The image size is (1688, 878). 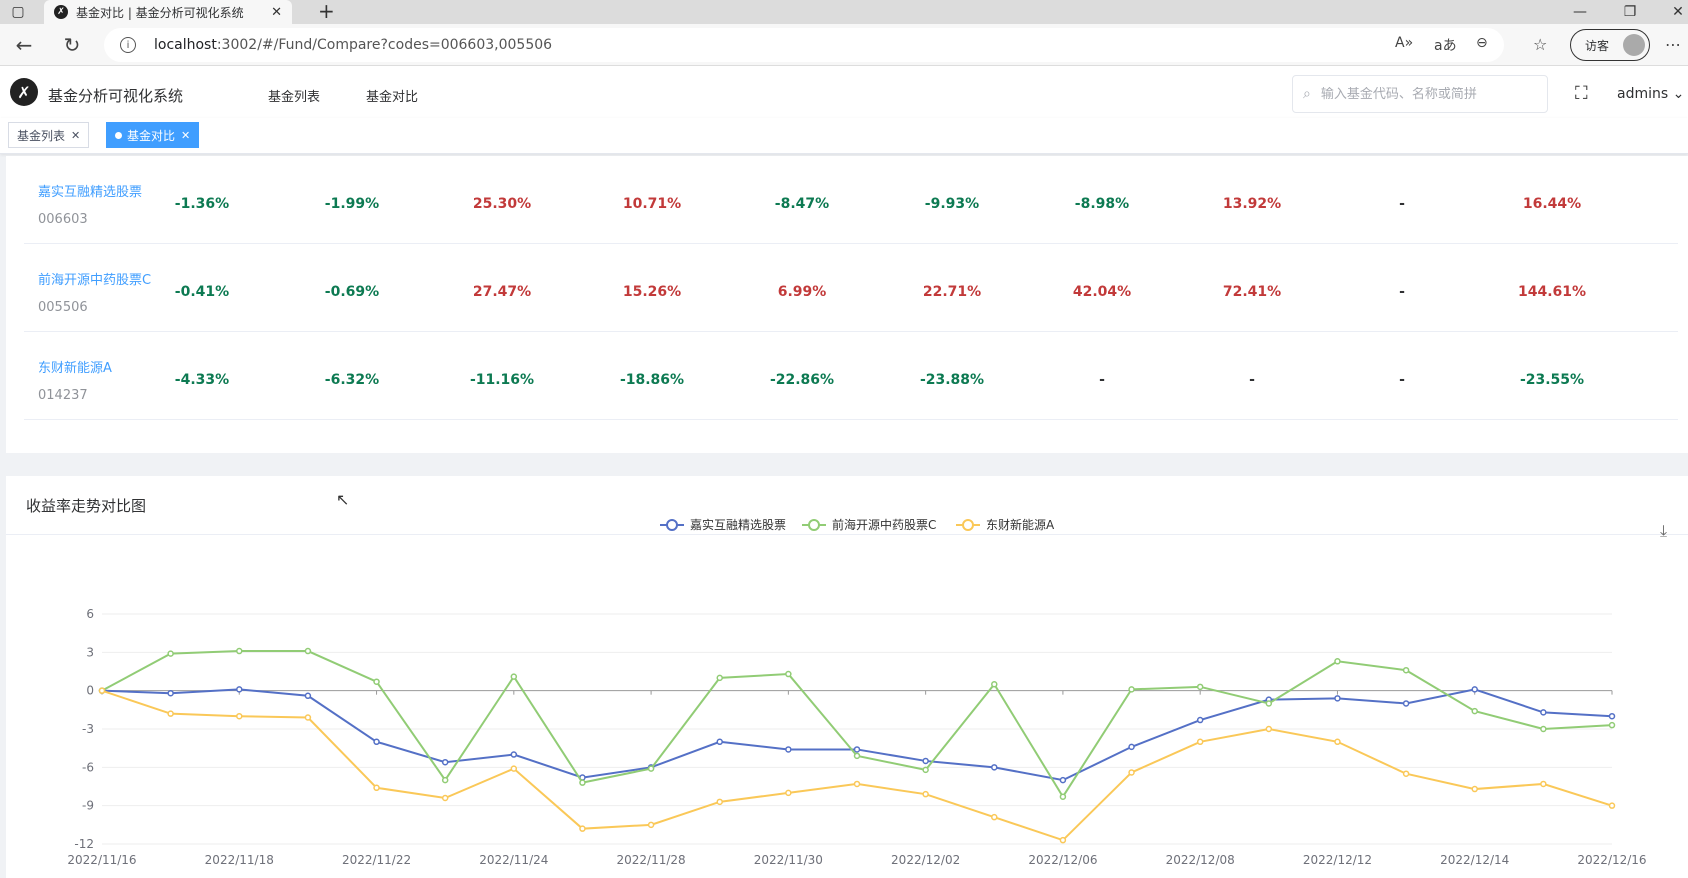 I want to click on x-tick-label: 2022/11/18, so click(x=239, y=860).